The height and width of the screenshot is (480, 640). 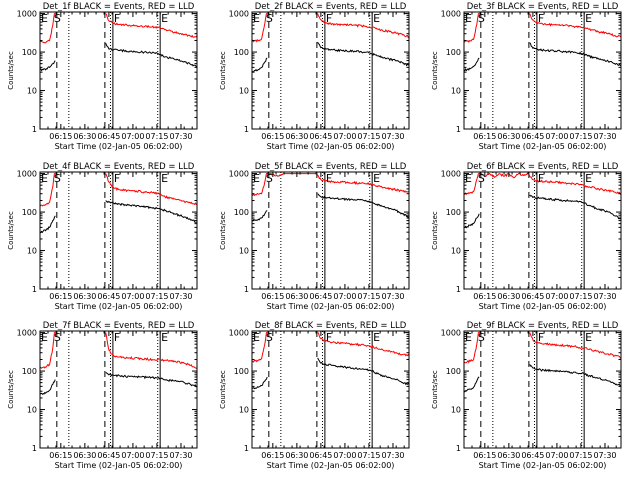 What do you see at coordinates (331, 7) in the screenshot?
I see `chart-title: Det_2f BLACK = Events, RED = LLD` at bounding box center [331, 7].